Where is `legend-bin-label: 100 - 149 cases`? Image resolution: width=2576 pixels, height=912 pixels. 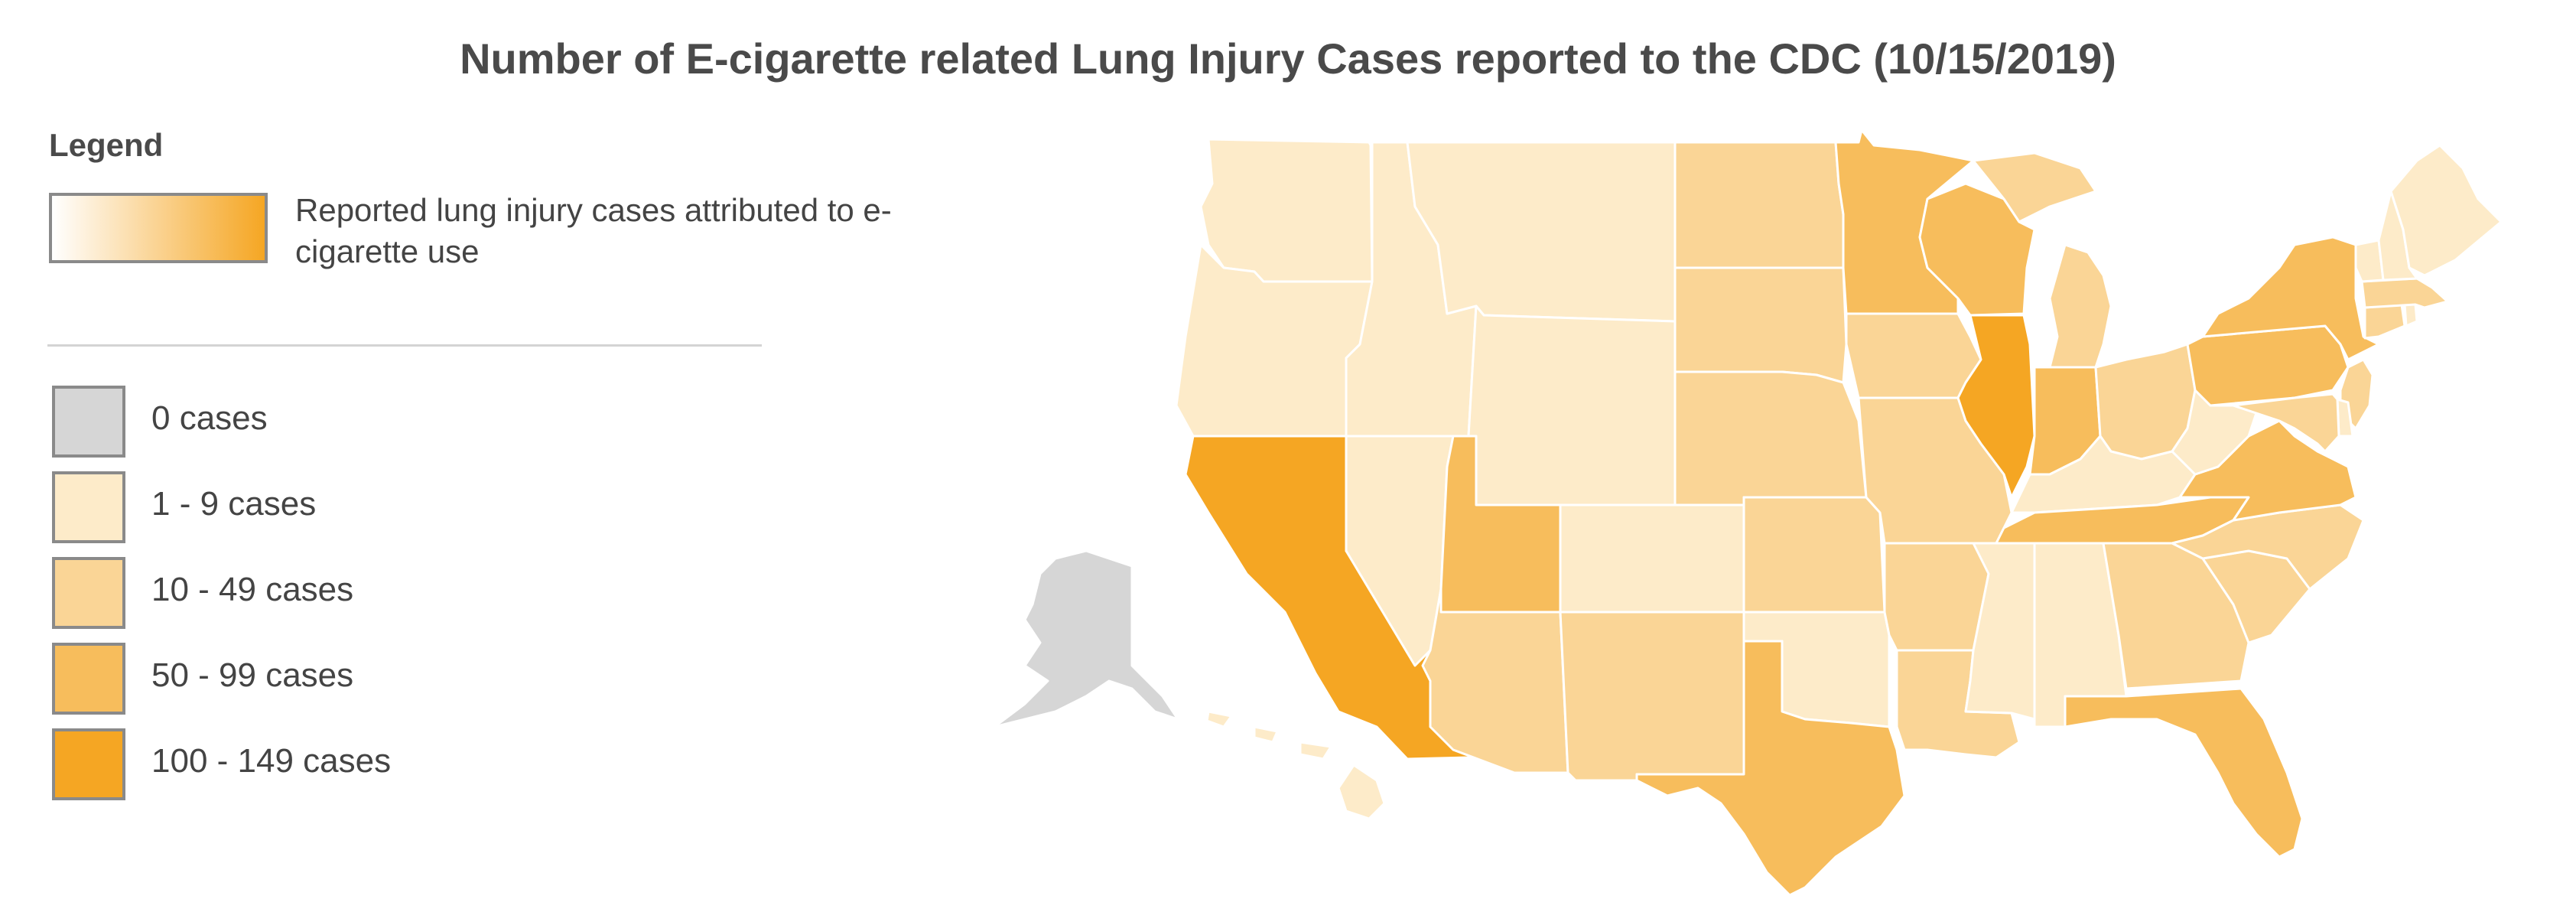 legend-bin-label: 100 - 149 cases is located at coordinates (271, 761).